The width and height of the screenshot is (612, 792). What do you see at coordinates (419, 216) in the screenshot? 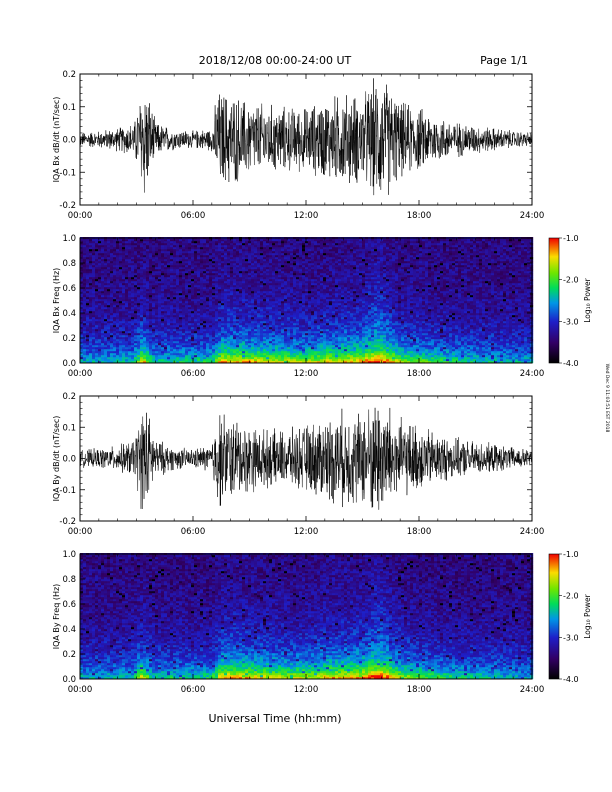
I see `x-tick-label: 18:00` at bounding box center [419, 216].